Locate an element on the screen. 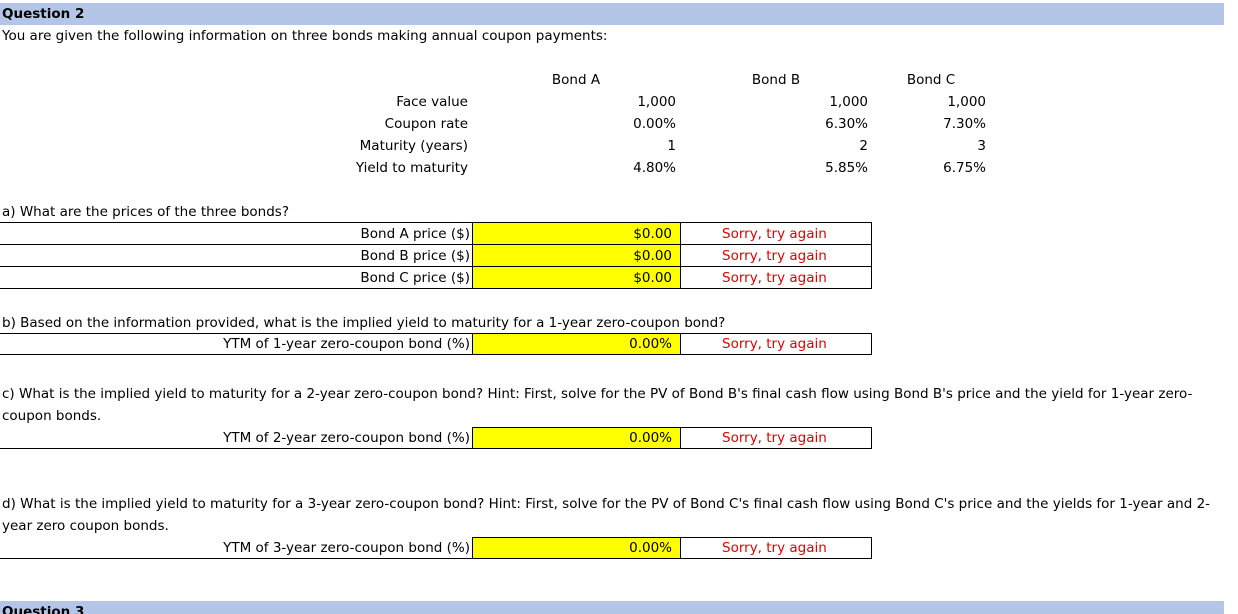  bond-b-price-label: Bond B price ($) is located at coordinates (415, 256).